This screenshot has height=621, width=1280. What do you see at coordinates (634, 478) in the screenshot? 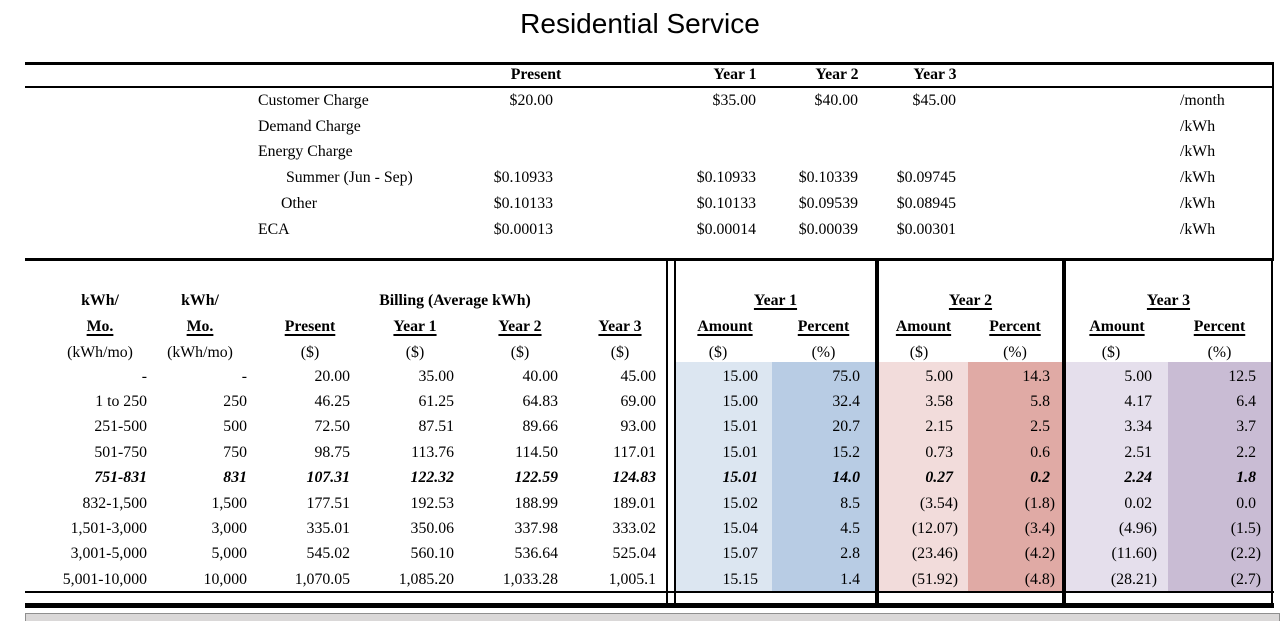
I see `year3-billing-cell: 124.83` at bounding box center [634, 478].